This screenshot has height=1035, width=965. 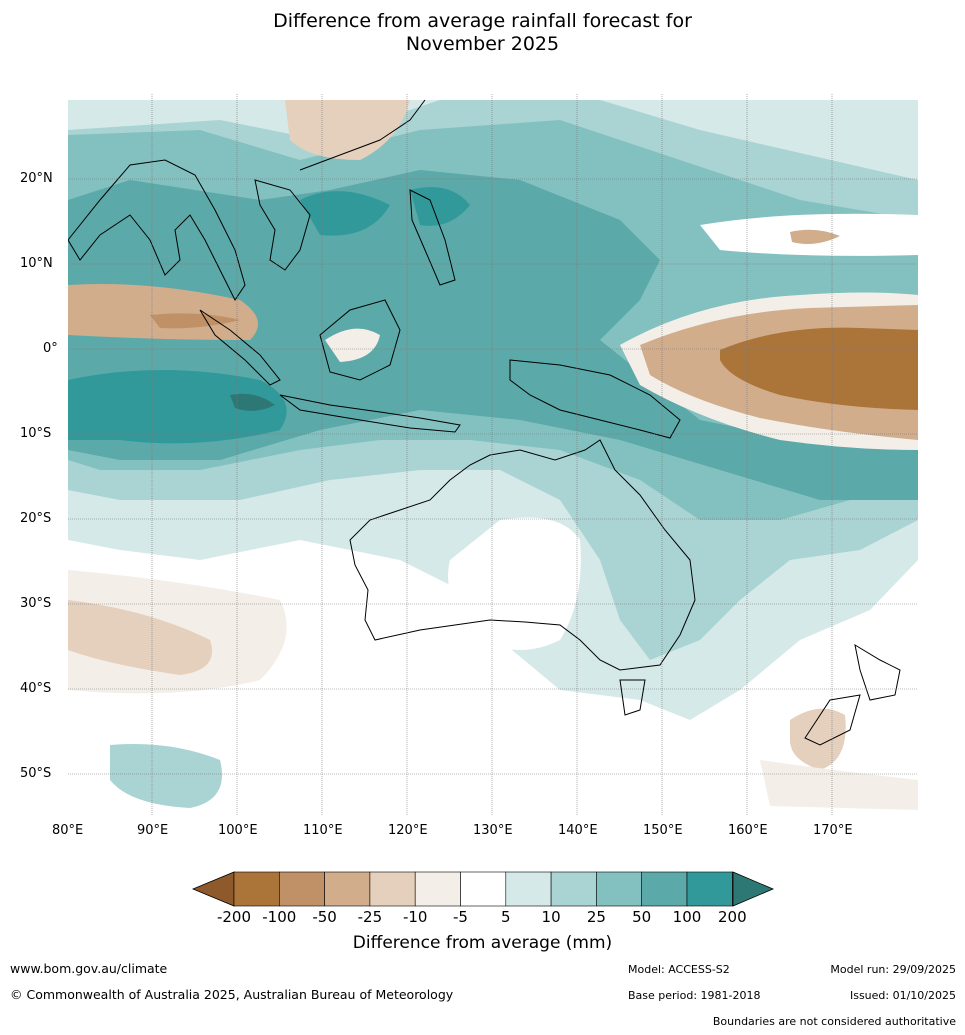 What do you see at coordinates (832, 720) in the screenshot?
I see `nz-south-coast` at bounding box center [832, 720].